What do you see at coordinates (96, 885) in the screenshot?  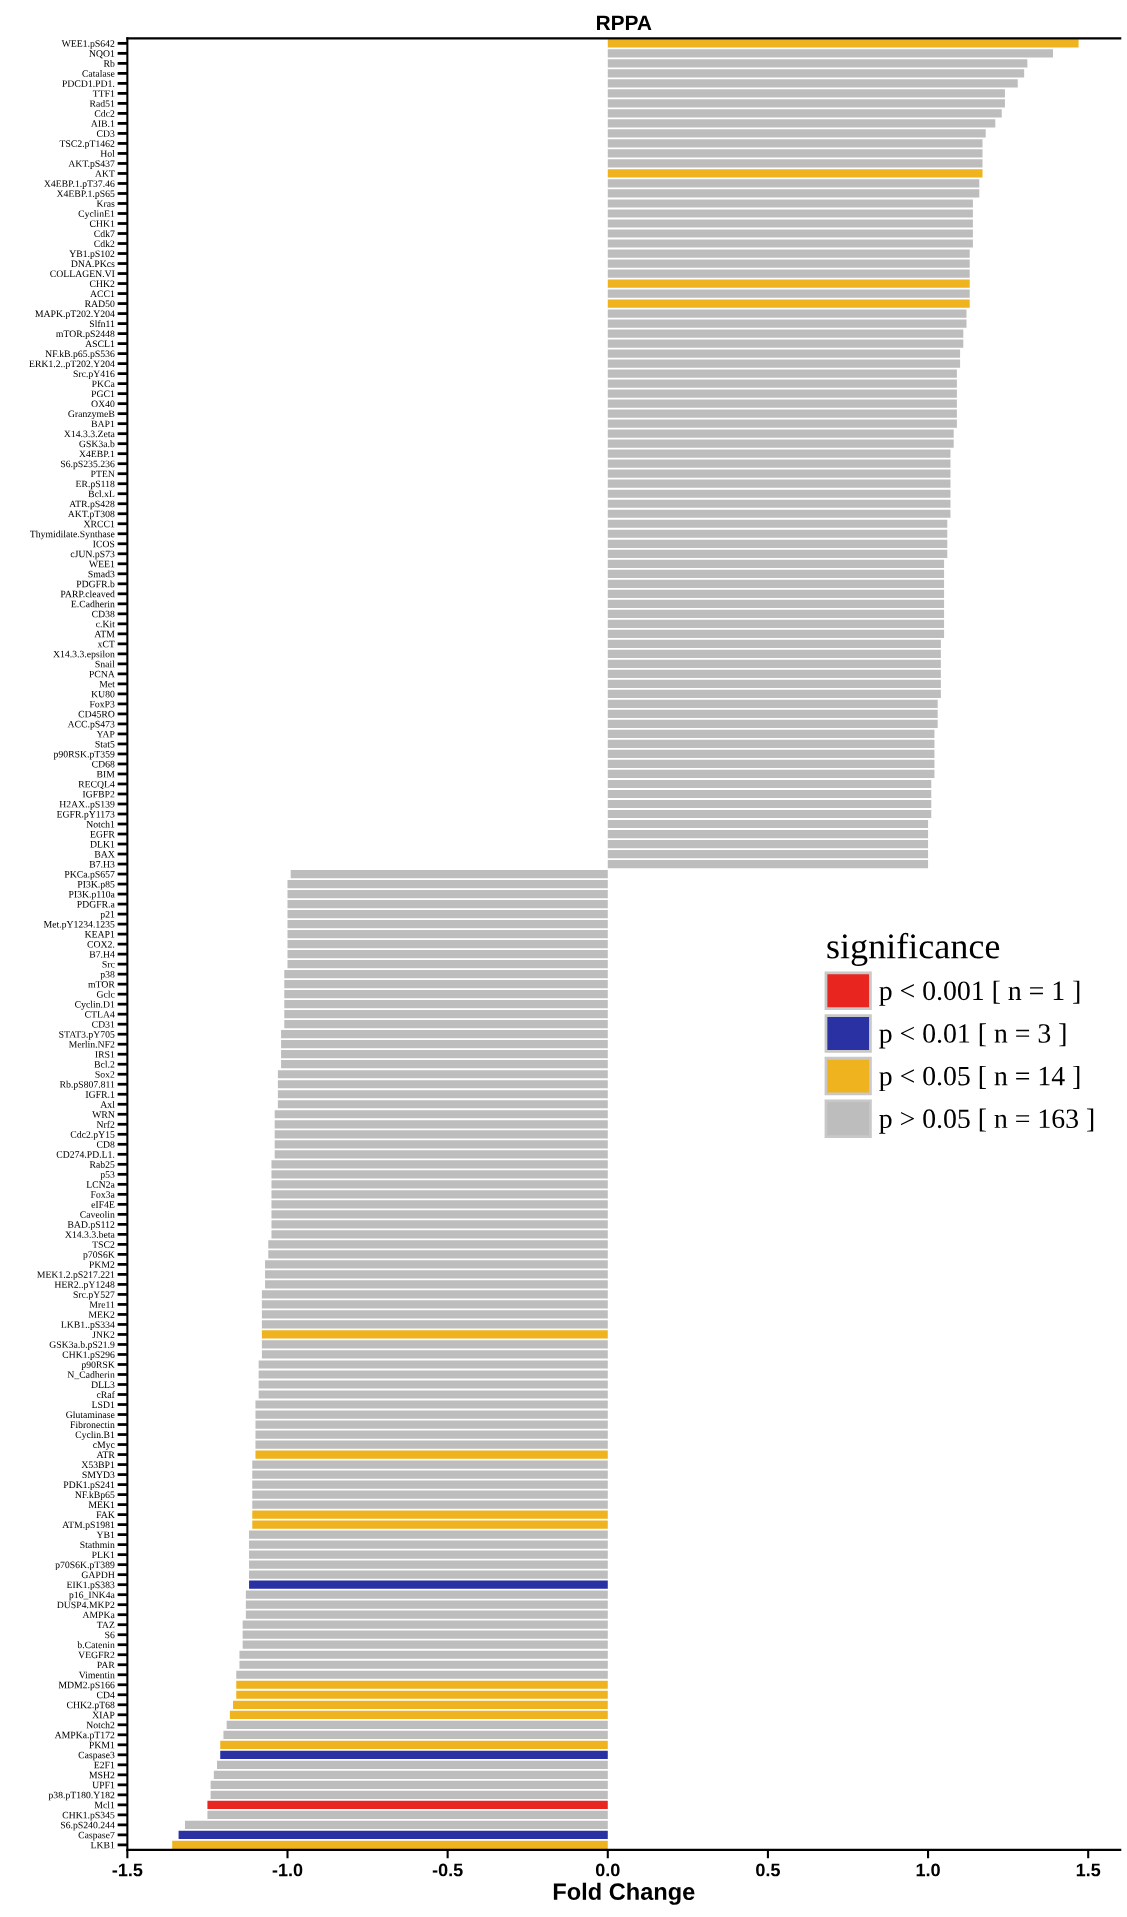 I see `y-tick-label: PI3K.p85` at bounding box center [96, 885].